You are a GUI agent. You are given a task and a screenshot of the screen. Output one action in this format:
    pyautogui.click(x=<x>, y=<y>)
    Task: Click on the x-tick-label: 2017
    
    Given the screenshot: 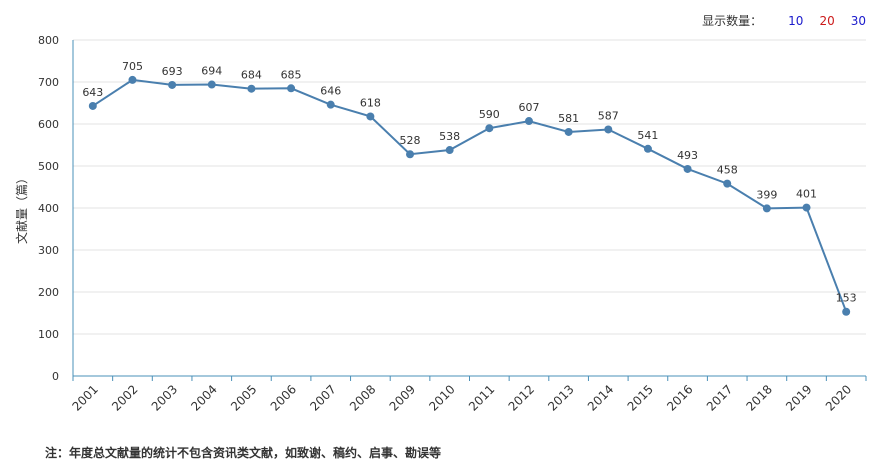 What is the action you would take?
    pyautogui.click(x=719, y=397)
    